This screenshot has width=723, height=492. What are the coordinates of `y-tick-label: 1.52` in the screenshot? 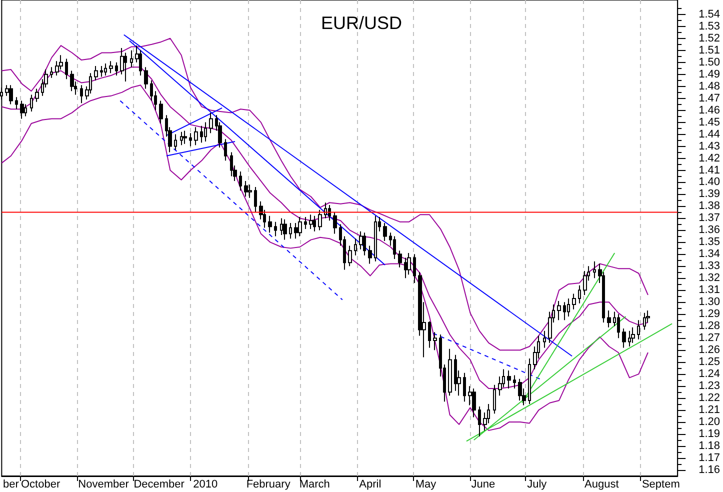 It's located at (709, 38).